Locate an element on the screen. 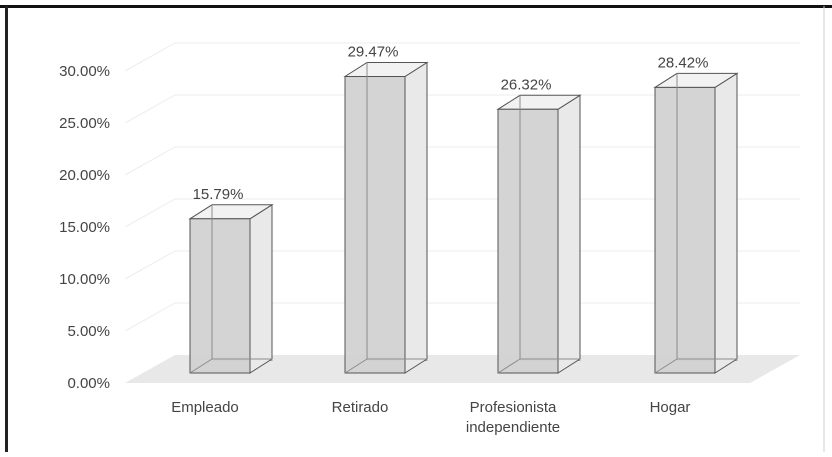  x-tick-label: Profesionista independiente is located at coordinates (513, 417).